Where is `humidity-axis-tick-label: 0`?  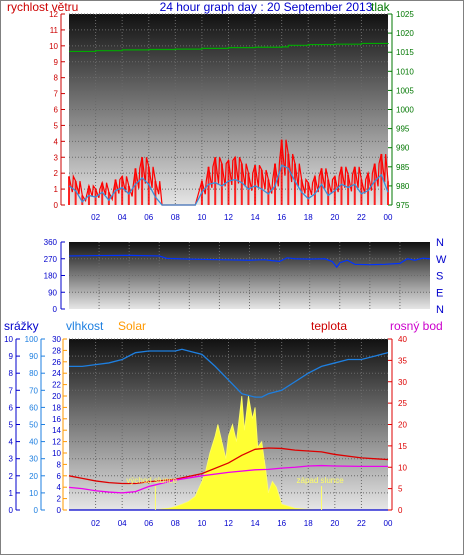
humidity-axis-tick-label: 0 is located at coordinates (36, 510).